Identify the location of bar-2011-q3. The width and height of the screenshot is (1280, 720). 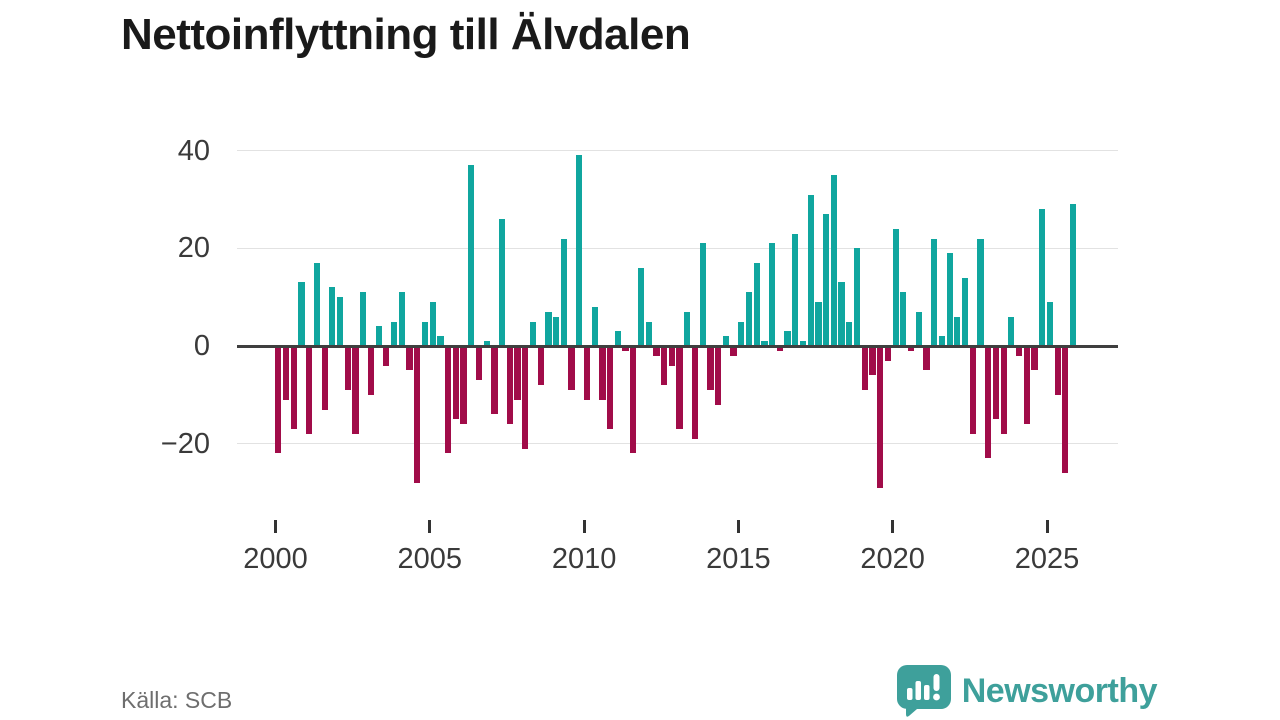
(633, 400).